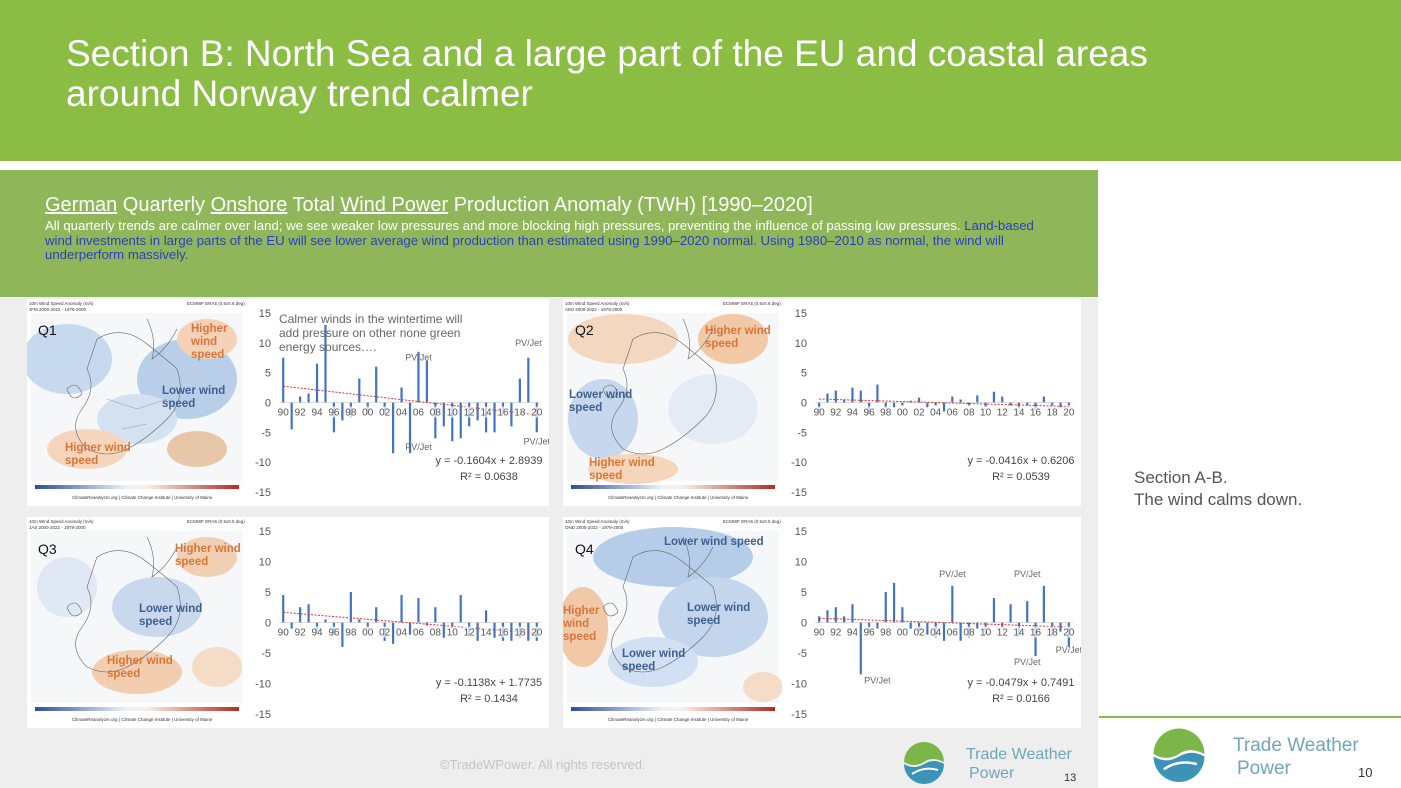 This screenshot has width=1401, height=788. What do you see at coordinates (622, 469) in the screenshot?
I see `q2-label-higher-south: Higher wind speed` at bounding box center [622, 469].